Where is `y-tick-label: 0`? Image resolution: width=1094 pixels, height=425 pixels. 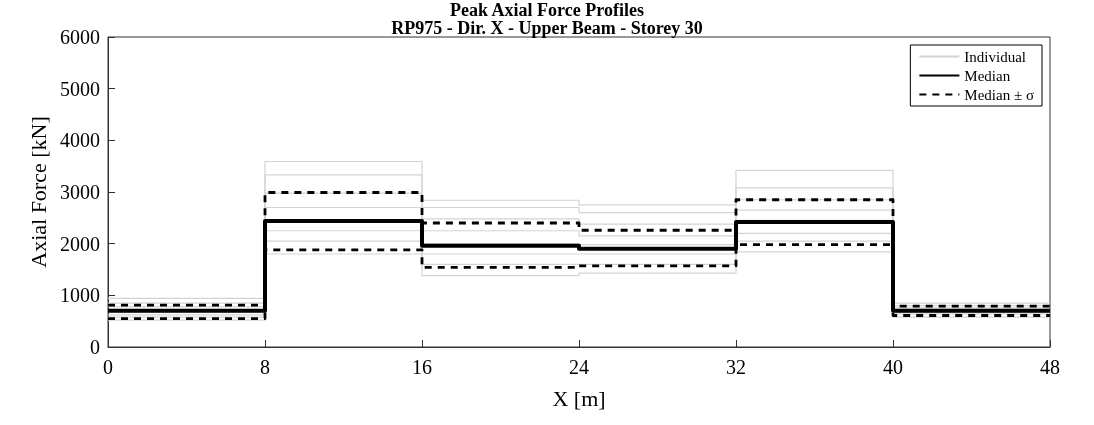
y-tick-label: 0 is located at coordinates (95, 347).